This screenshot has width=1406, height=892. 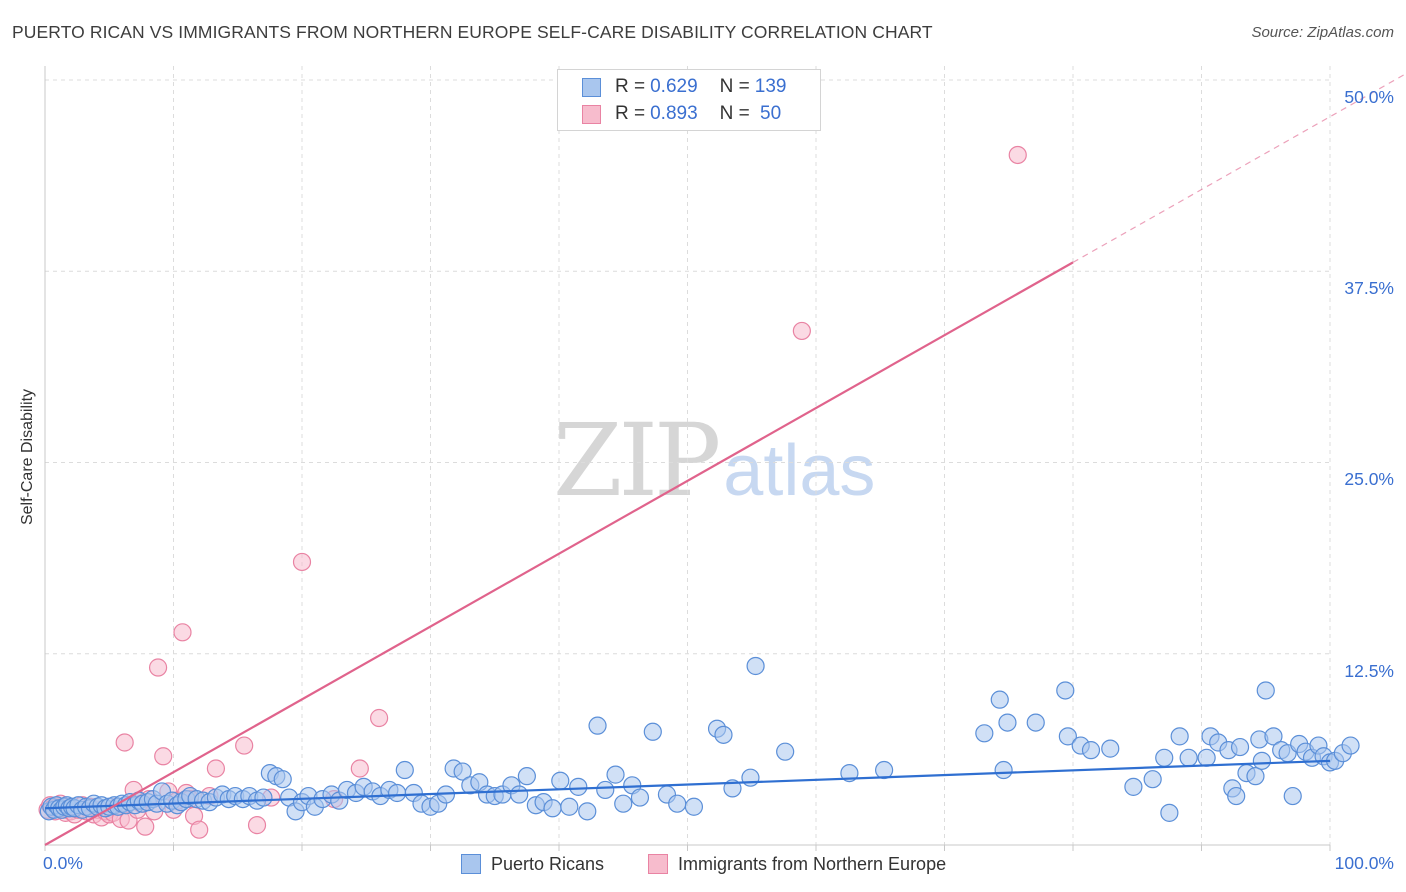 I want to click on x-tick-label-max: 100.0%, so click(x=1364, y=863).